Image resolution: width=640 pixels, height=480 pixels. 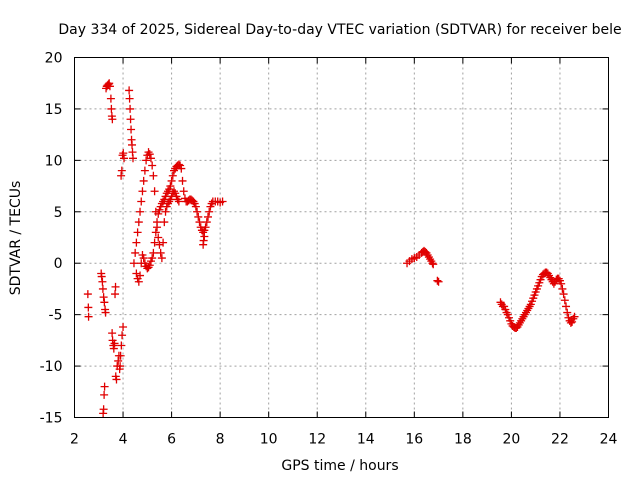 What do you see at coordinates (220, 440) in the screenshot?
I see `x-tick-label: 8` at bounding box center [220, 440].